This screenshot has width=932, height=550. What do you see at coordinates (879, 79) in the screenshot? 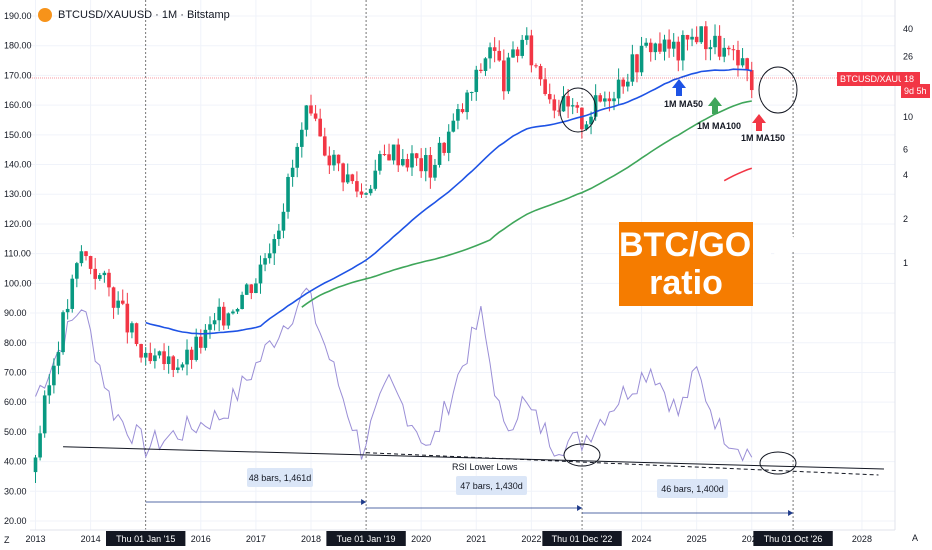
I see `price-tag-symbol: BTCUSD/XAUUSD` at bounding box center [879, 79].